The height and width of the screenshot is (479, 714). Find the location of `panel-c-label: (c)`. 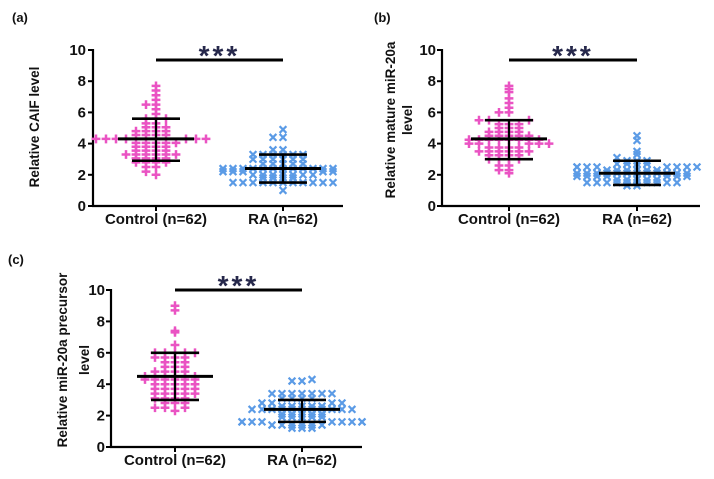

panel-c-label: (c) is located at coordinates (16, 259).